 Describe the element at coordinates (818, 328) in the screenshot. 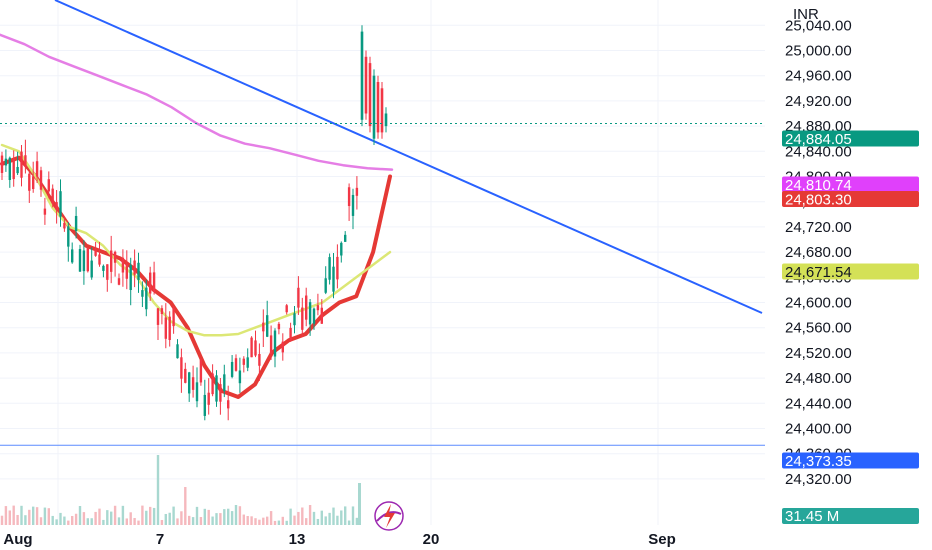

I see `y-tick-label: 24,560.00` at that location.